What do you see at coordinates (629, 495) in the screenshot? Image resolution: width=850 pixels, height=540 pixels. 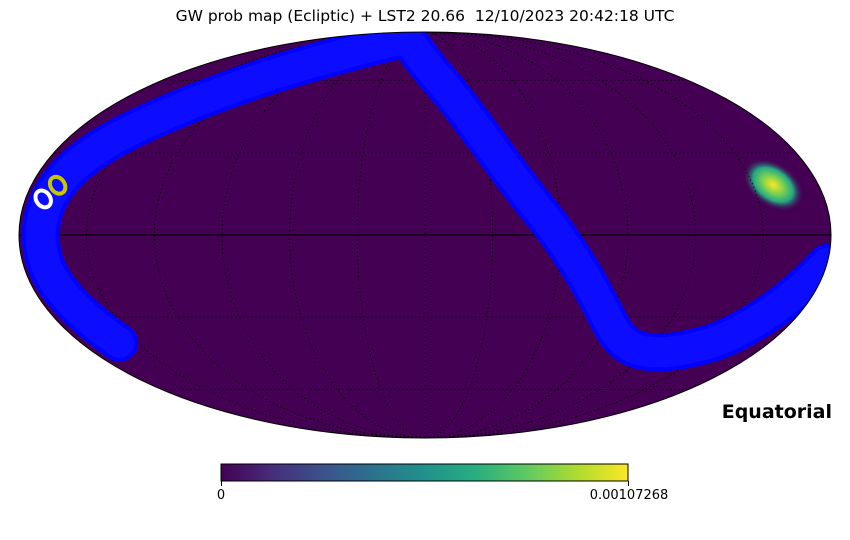 I see `colorbar-max-label: 0.00107268` at bounding box center [629, 495].